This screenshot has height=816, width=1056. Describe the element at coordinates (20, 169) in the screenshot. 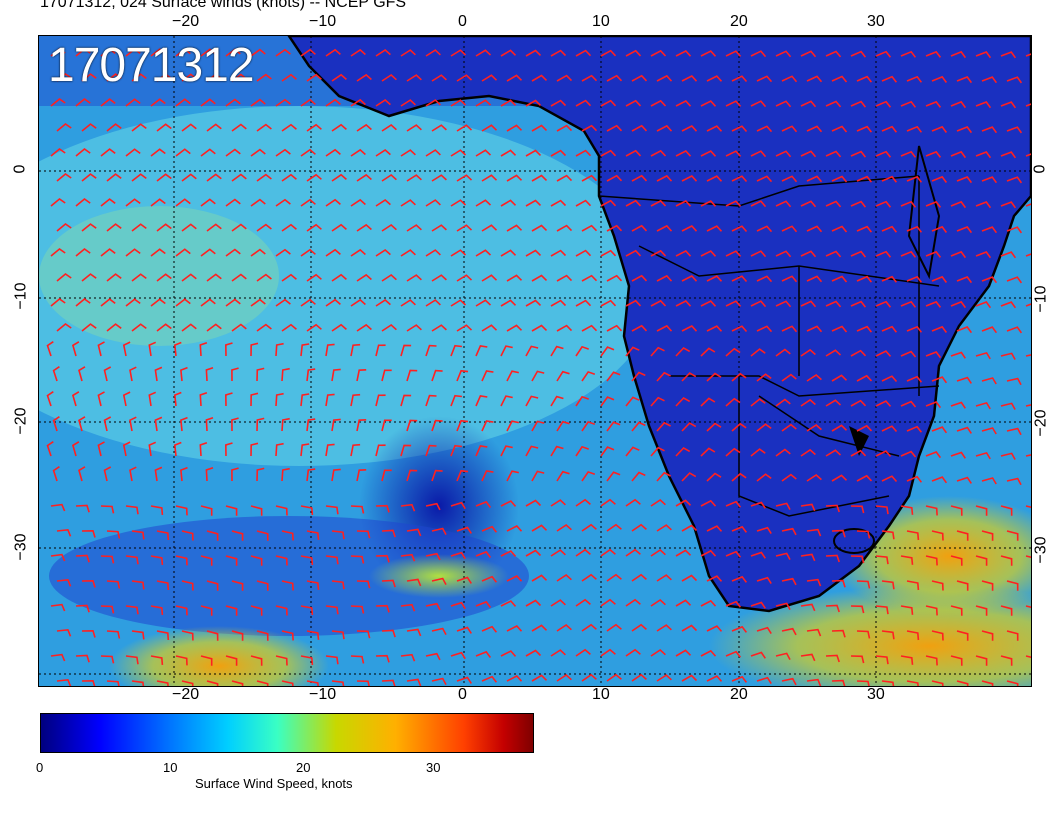

I see `left-tick-label: 0` at that location.